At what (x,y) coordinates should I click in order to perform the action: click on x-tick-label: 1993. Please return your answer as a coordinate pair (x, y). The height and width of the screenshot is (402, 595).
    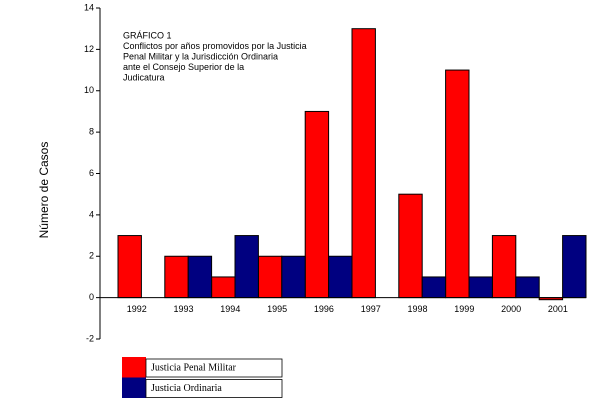
    Looking at the image, I should click on (184, 309).